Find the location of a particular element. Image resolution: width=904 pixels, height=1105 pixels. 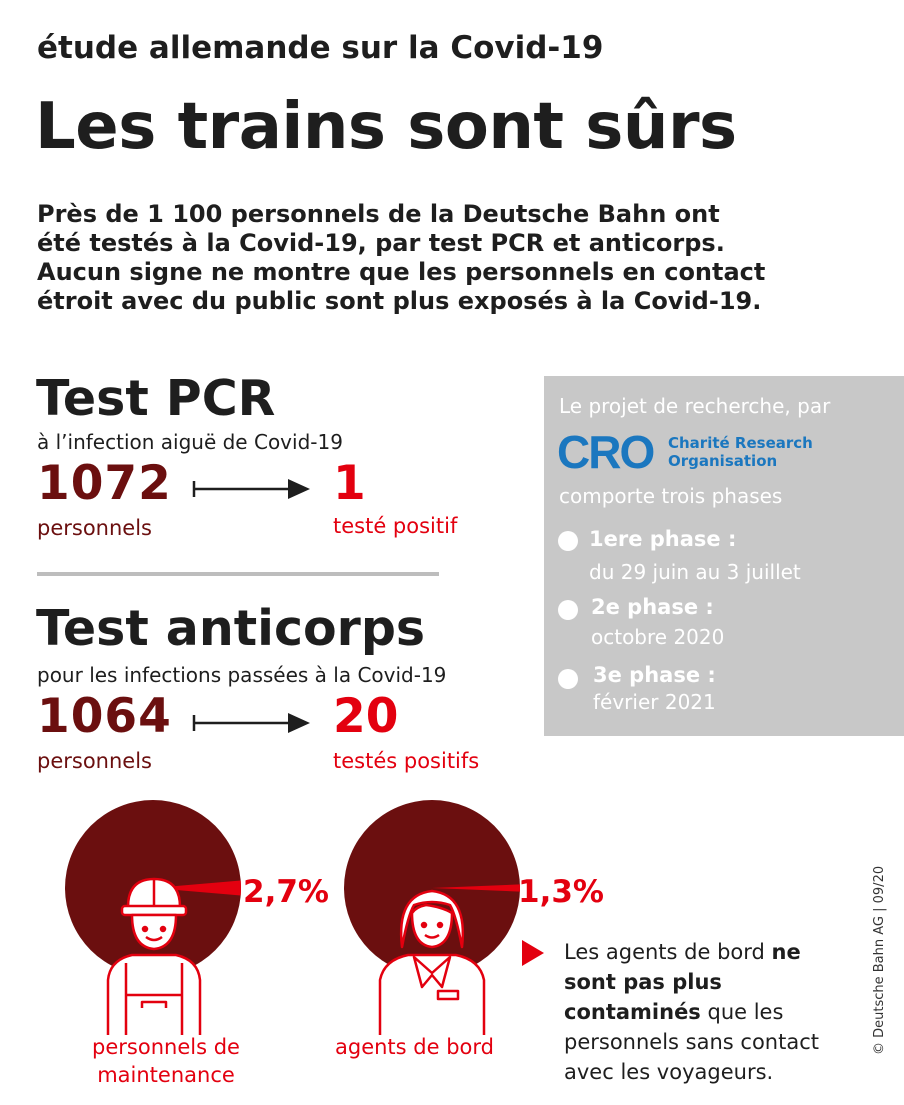

caption-line: personnels de is located at coordinates (166, 1047).